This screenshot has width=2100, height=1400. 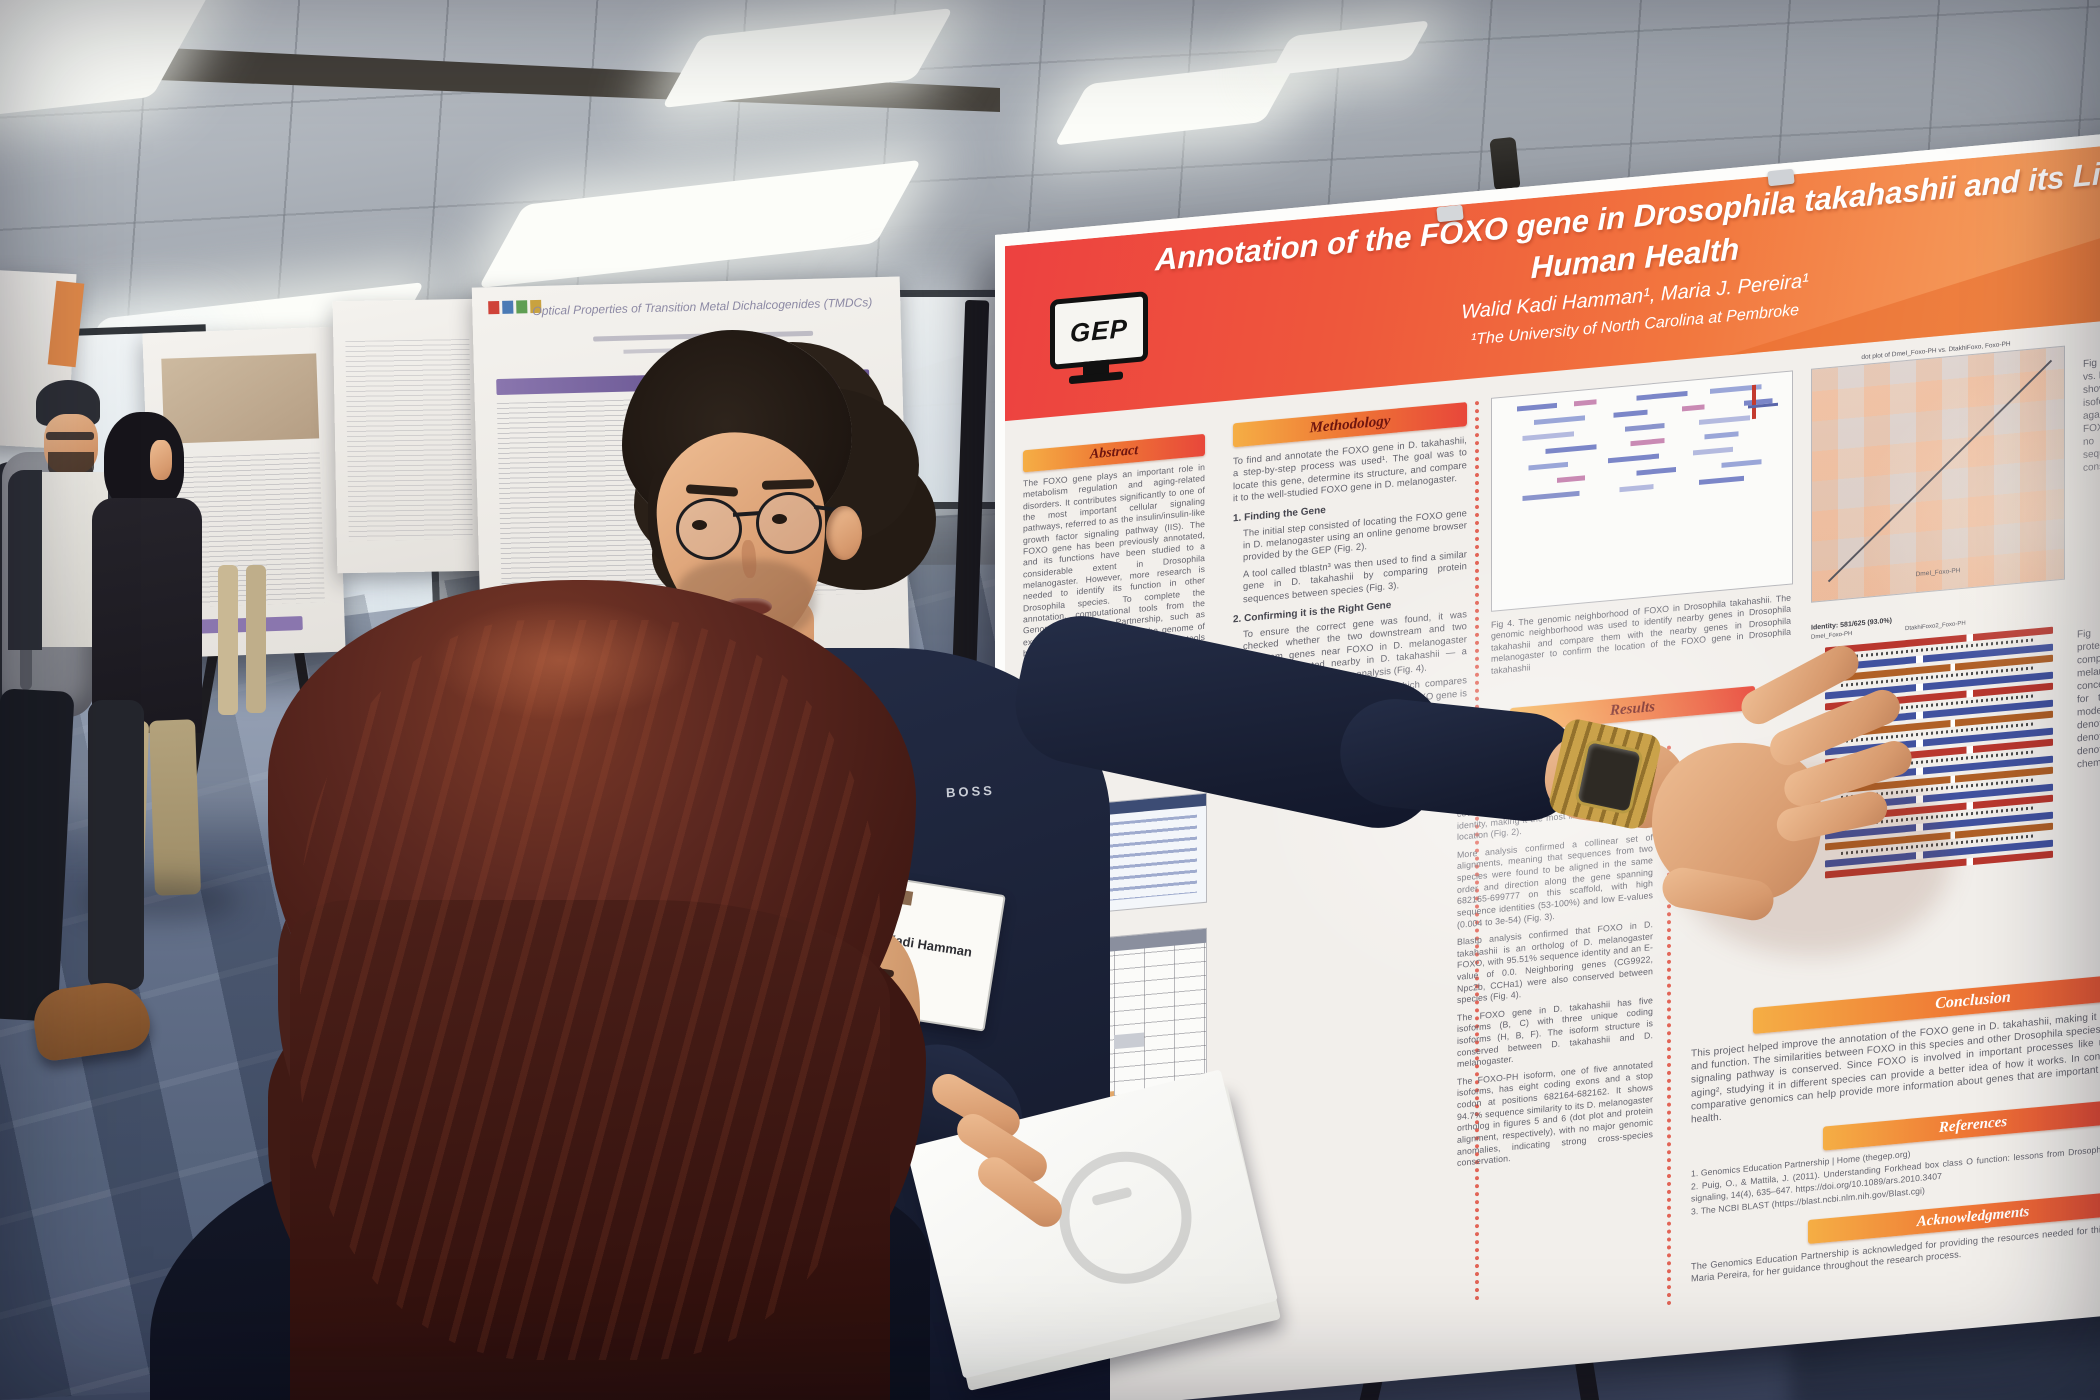 What do you see at coordinates (1505, 164) in the screenshot?
I see `hanging-light-fixture` at bounding box center [1505, 164].